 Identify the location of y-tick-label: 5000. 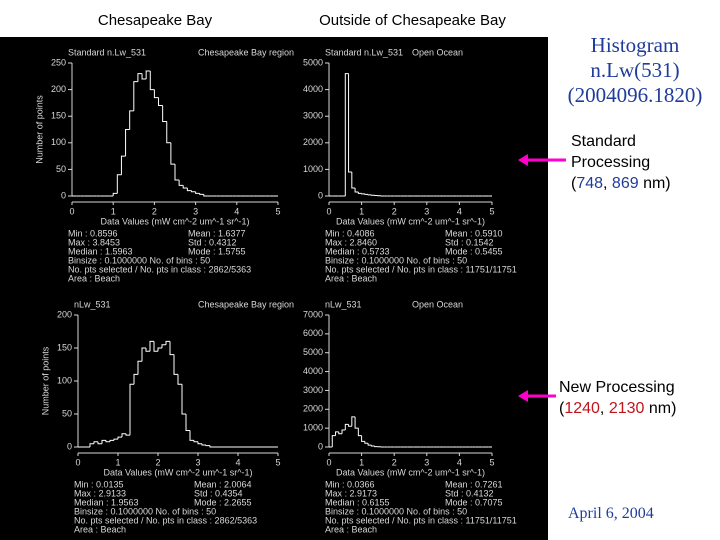
(313, 352).